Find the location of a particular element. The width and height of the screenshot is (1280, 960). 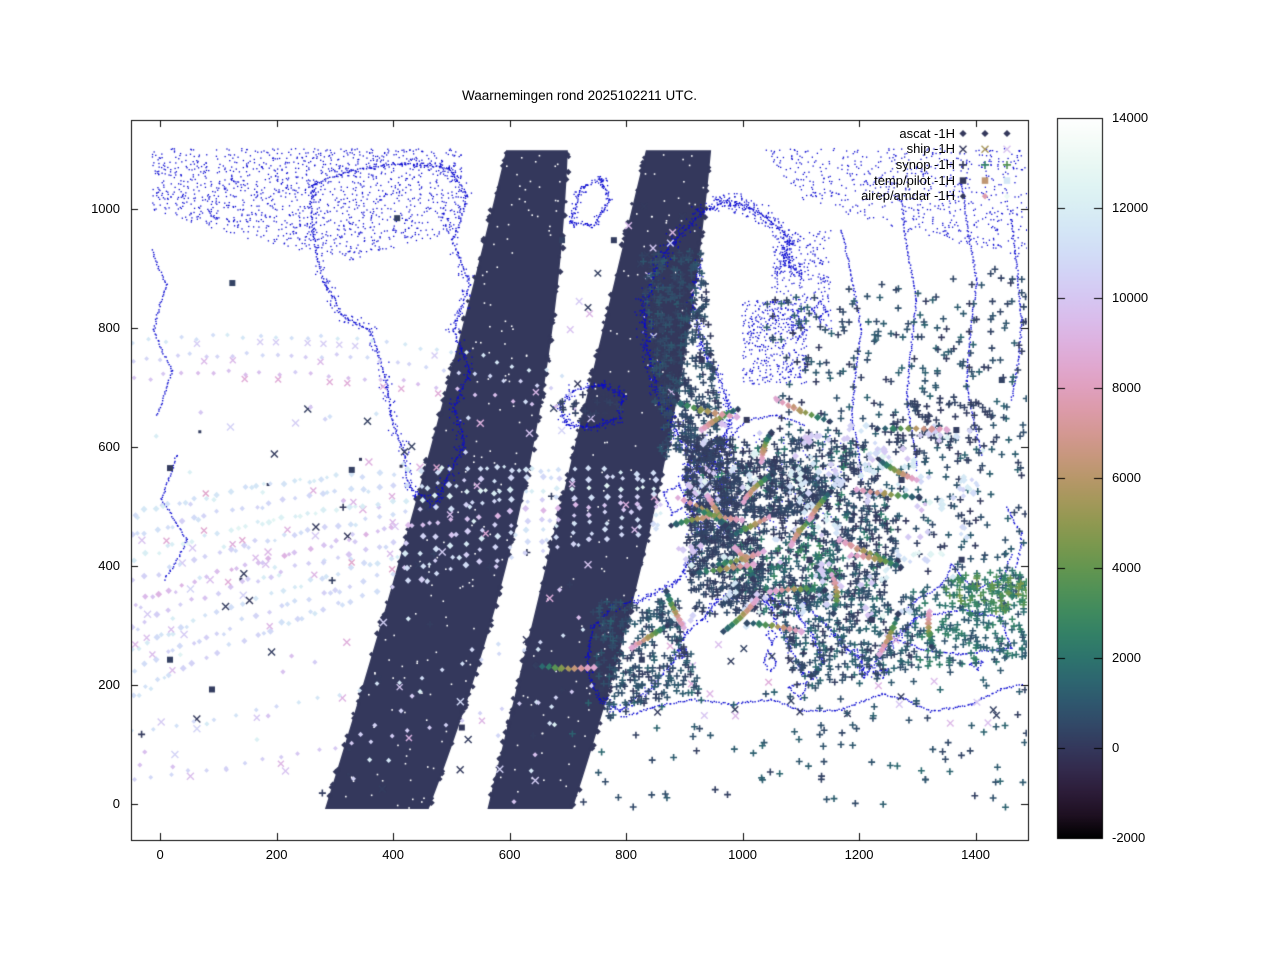

legend-label: synop -1H is located at coordinates (925, 164).